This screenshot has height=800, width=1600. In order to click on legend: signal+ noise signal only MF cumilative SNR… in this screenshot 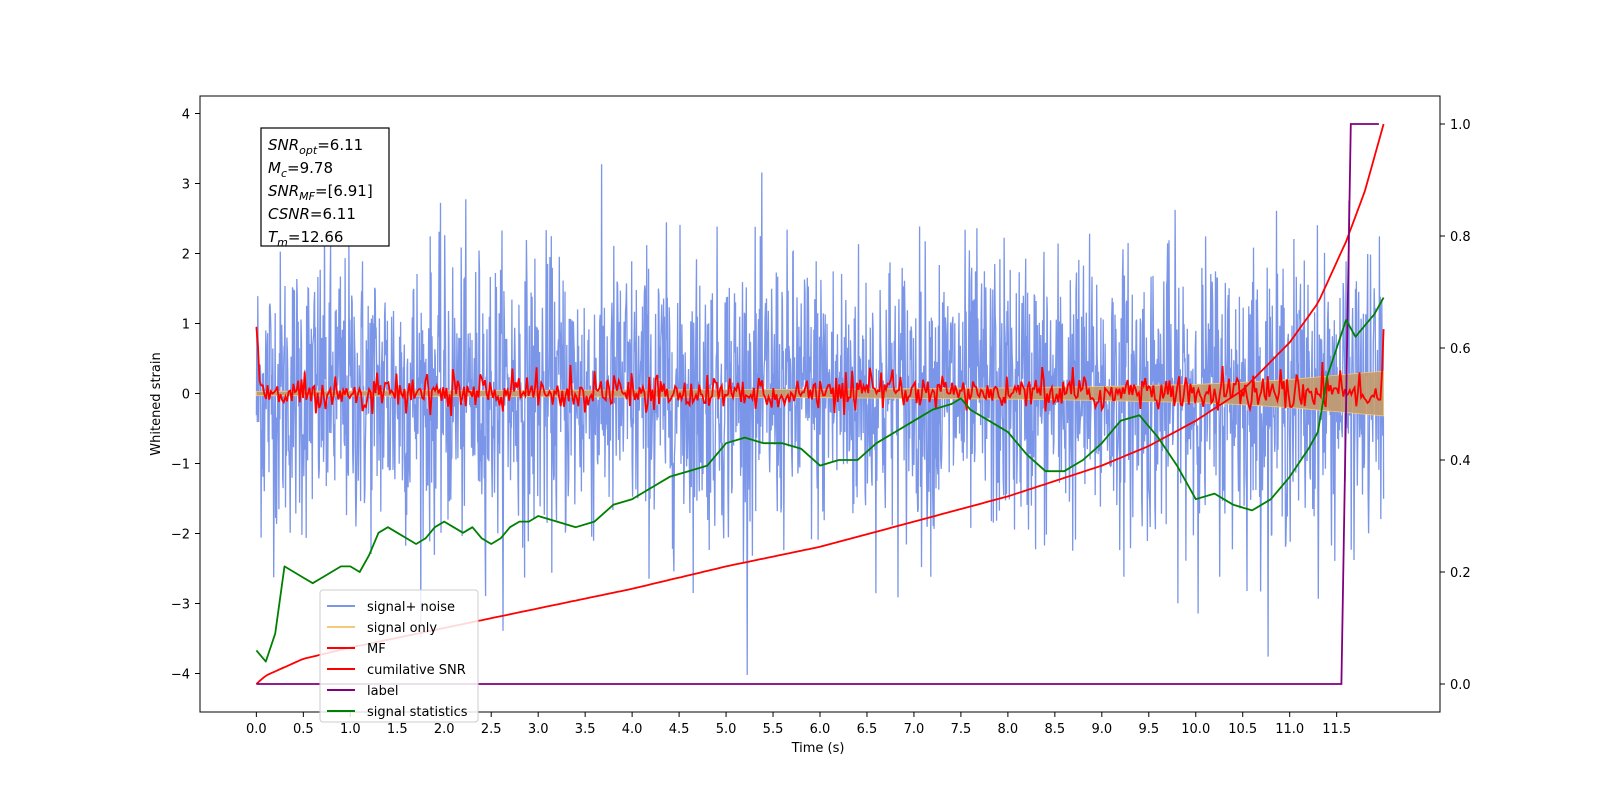, I will do `click(399, 656)`.